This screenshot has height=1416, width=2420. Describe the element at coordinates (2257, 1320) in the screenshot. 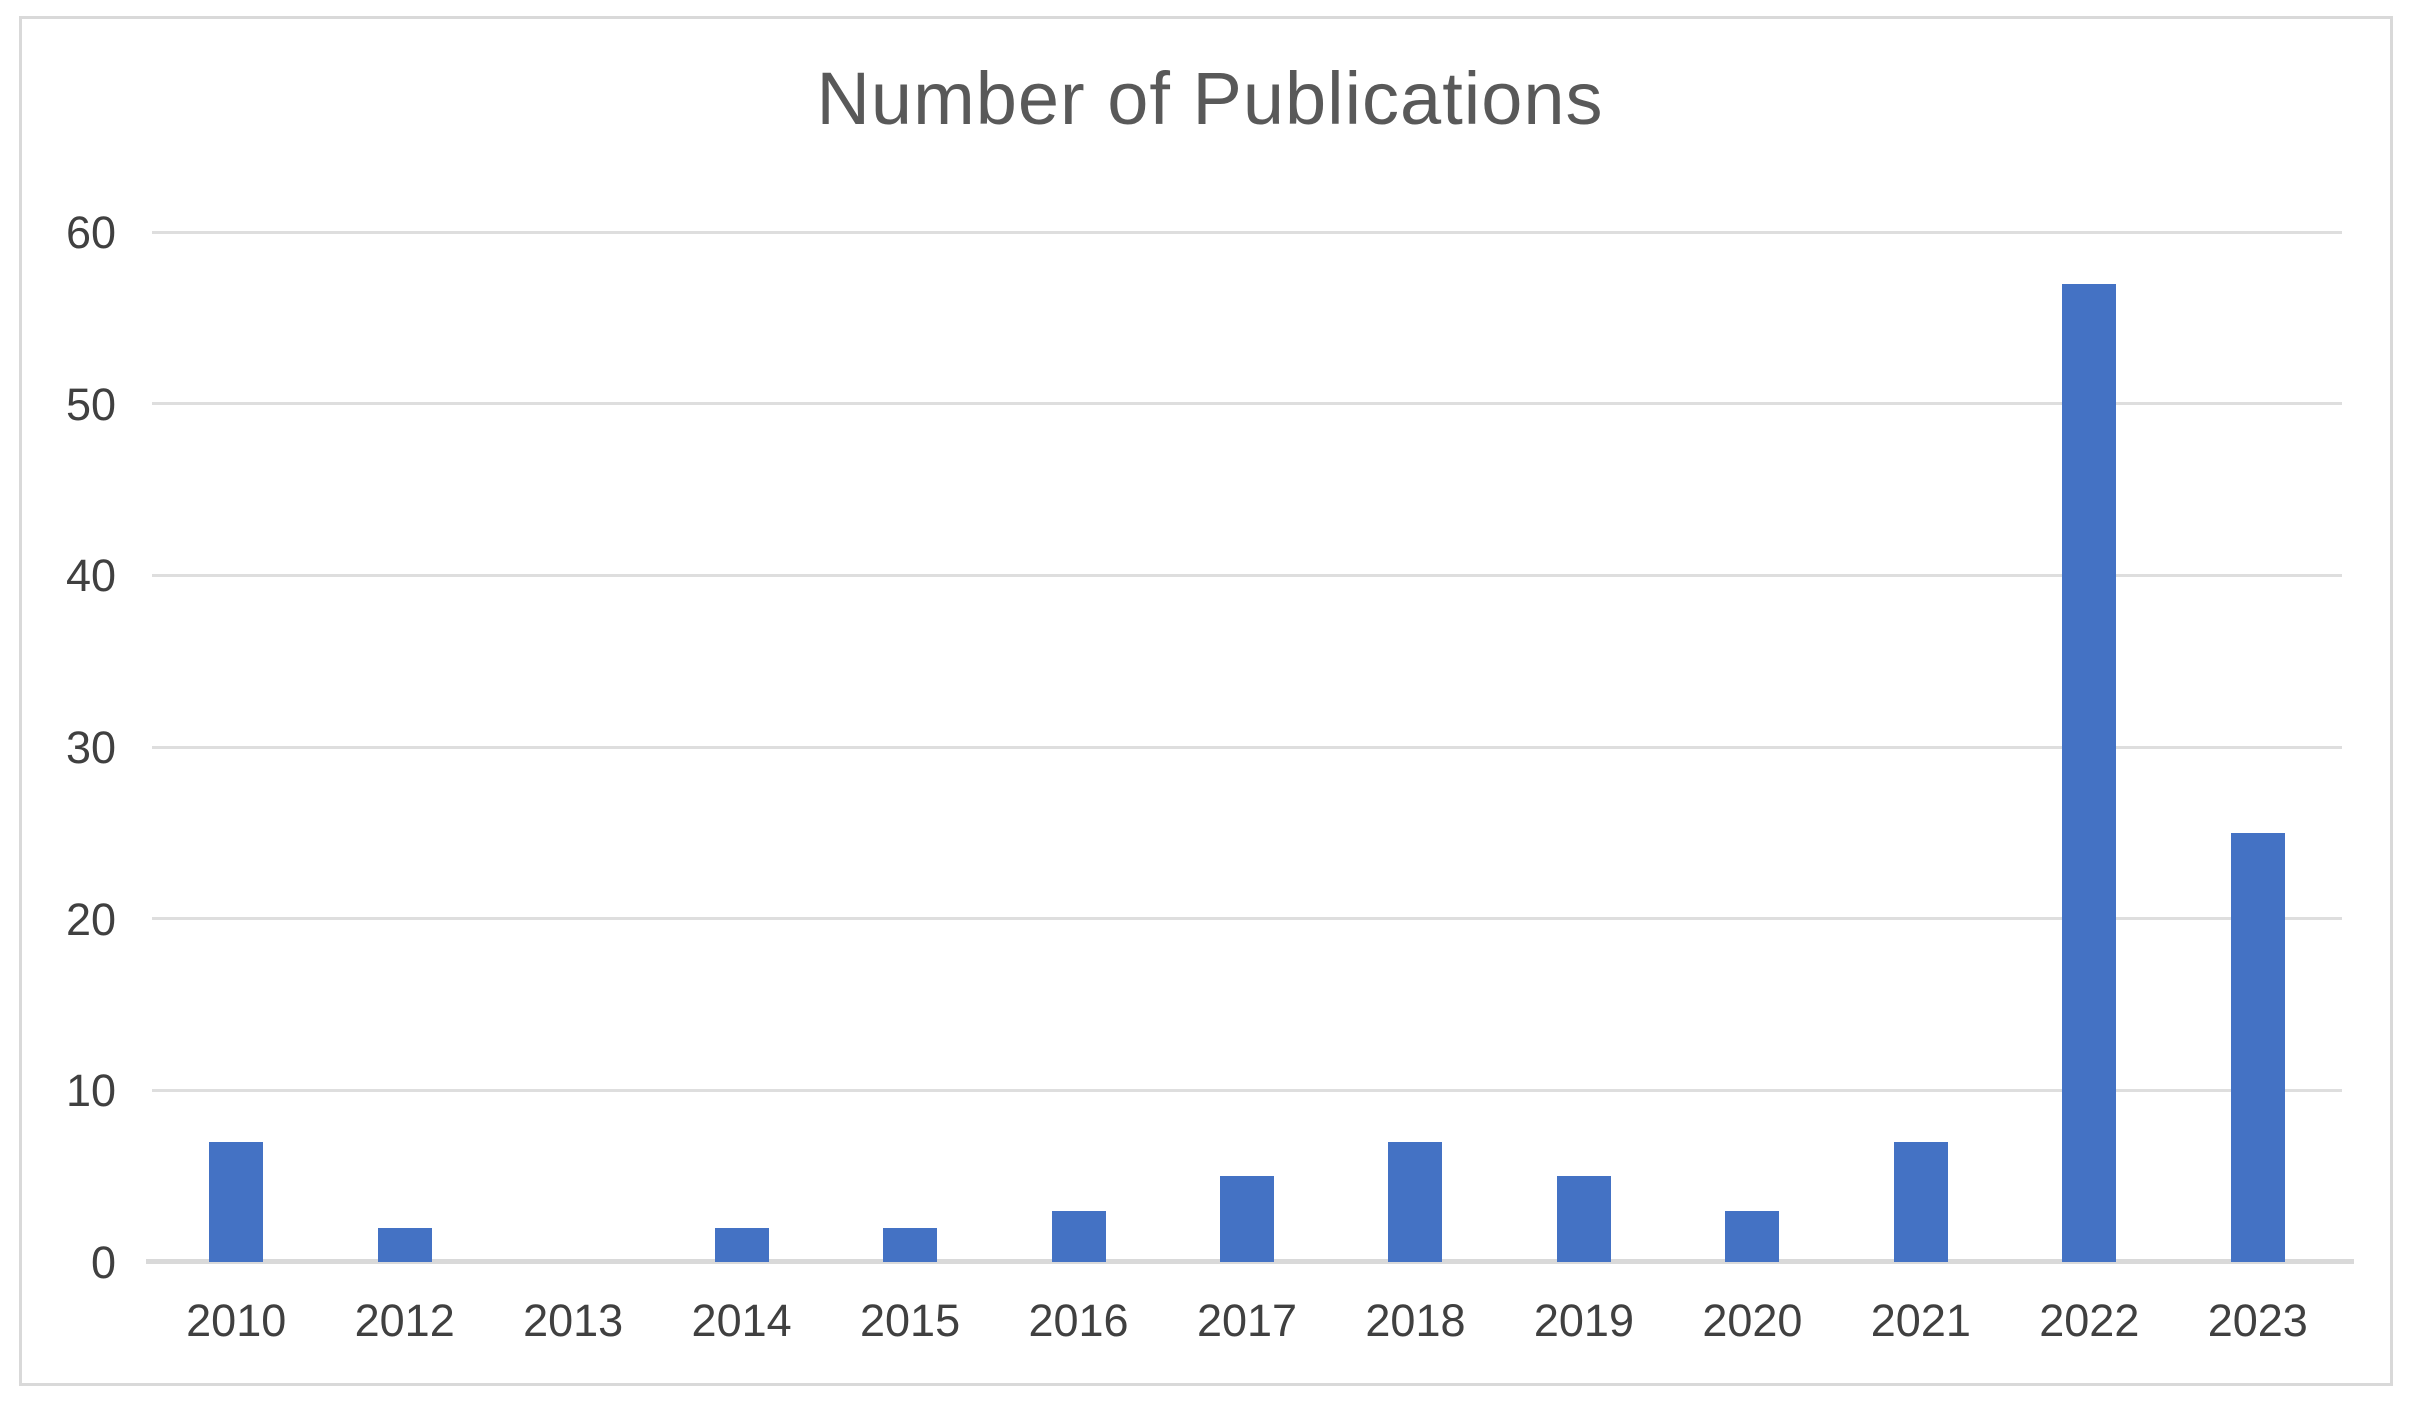

I see `x-tick-label-2023: 2023` at that location.